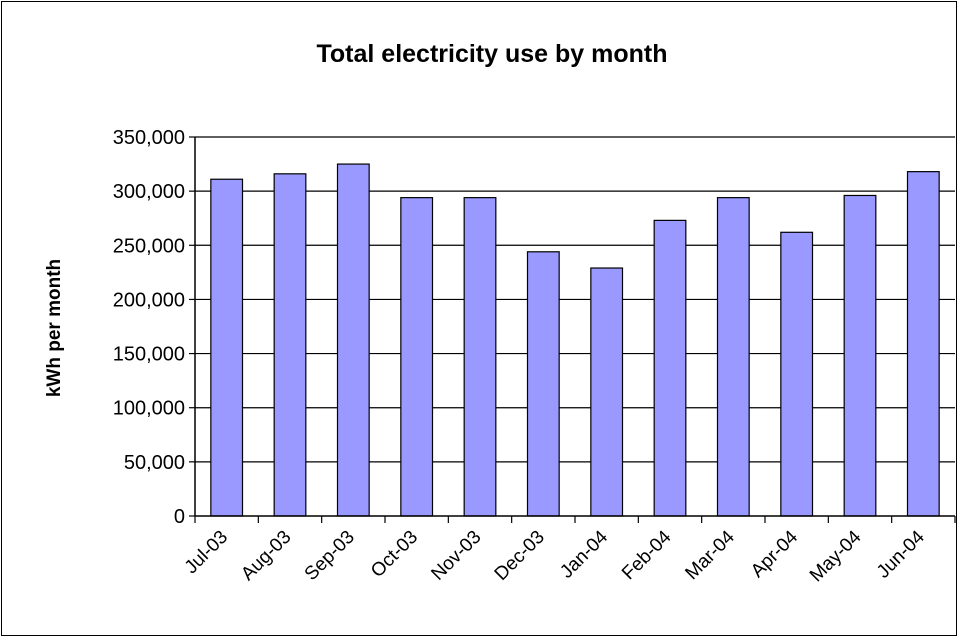  I want to click on x-tick-label: Dec-03, so click(520, 556).